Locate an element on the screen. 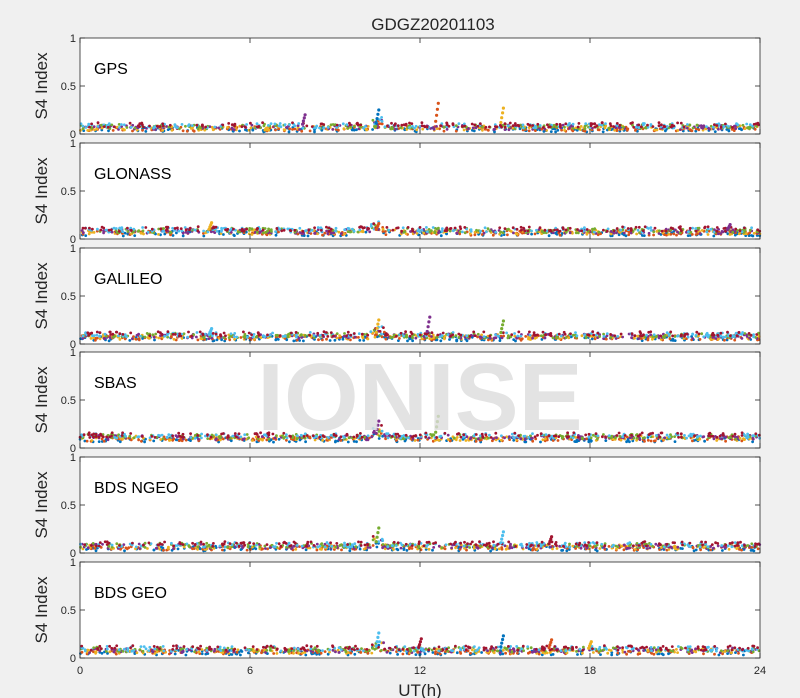  plot-area is located at coordinates (420, 191).